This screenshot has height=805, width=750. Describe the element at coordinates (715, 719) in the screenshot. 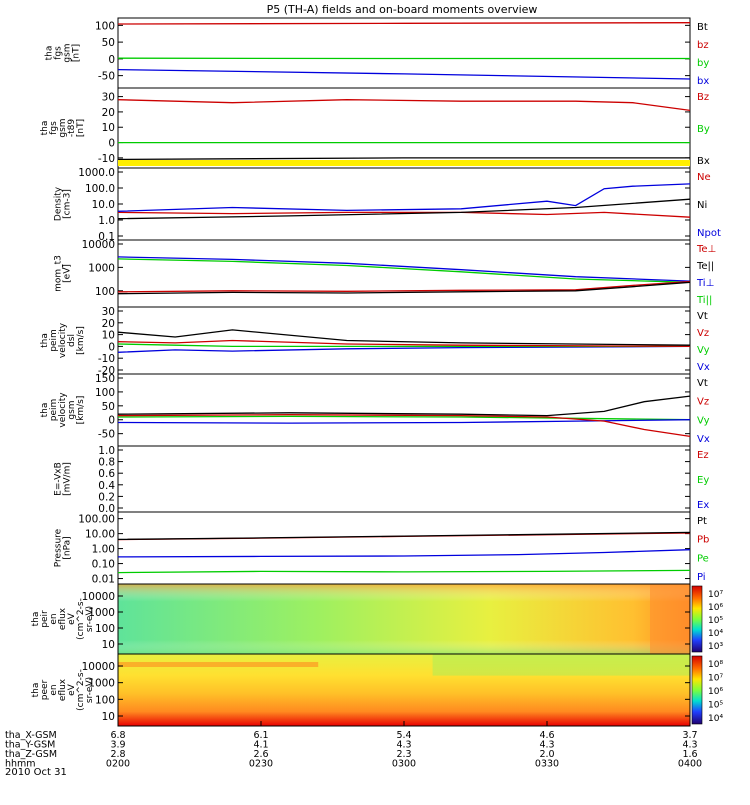

I see `colorbar-tick-label: 10⁴` at that location.